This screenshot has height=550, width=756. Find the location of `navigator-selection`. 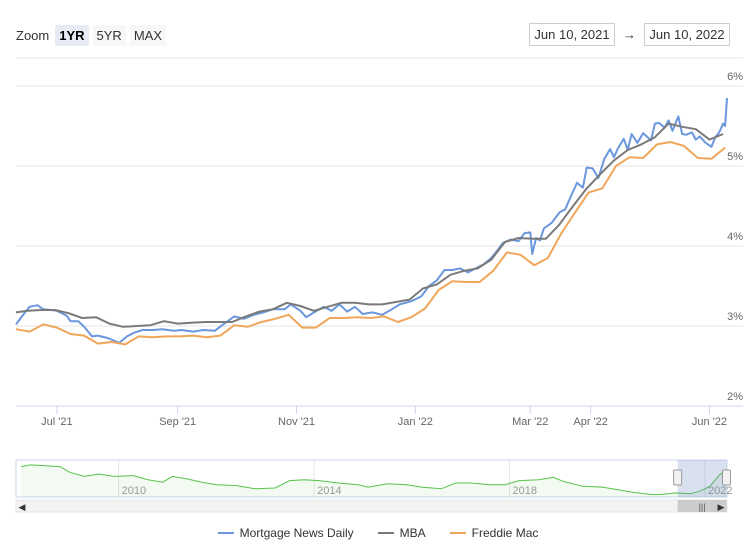

navigator-selection is located at coordinates (702, 478).